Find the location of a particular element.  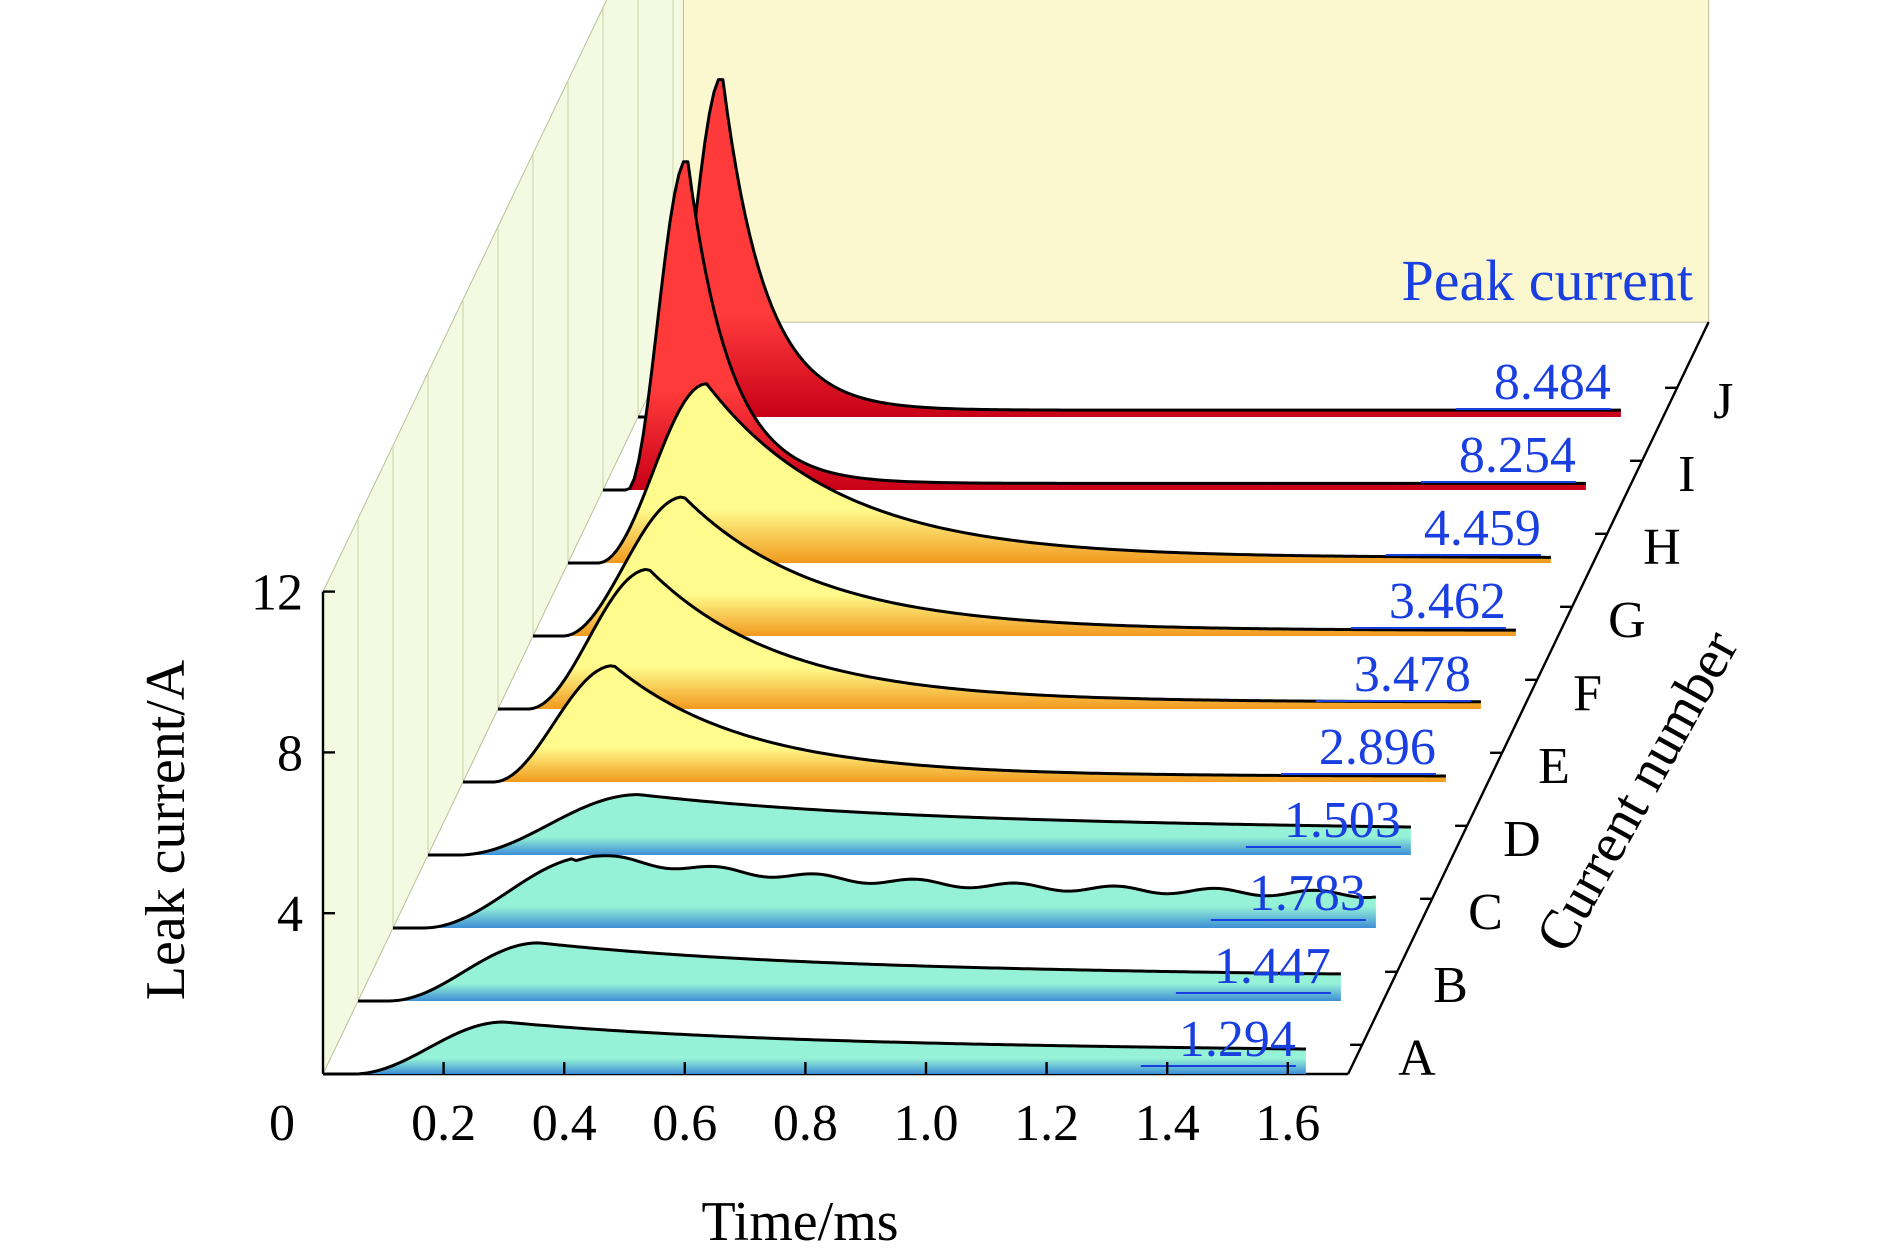

x-tick-label: 1.6 is located at coordinates (1287, 1123).